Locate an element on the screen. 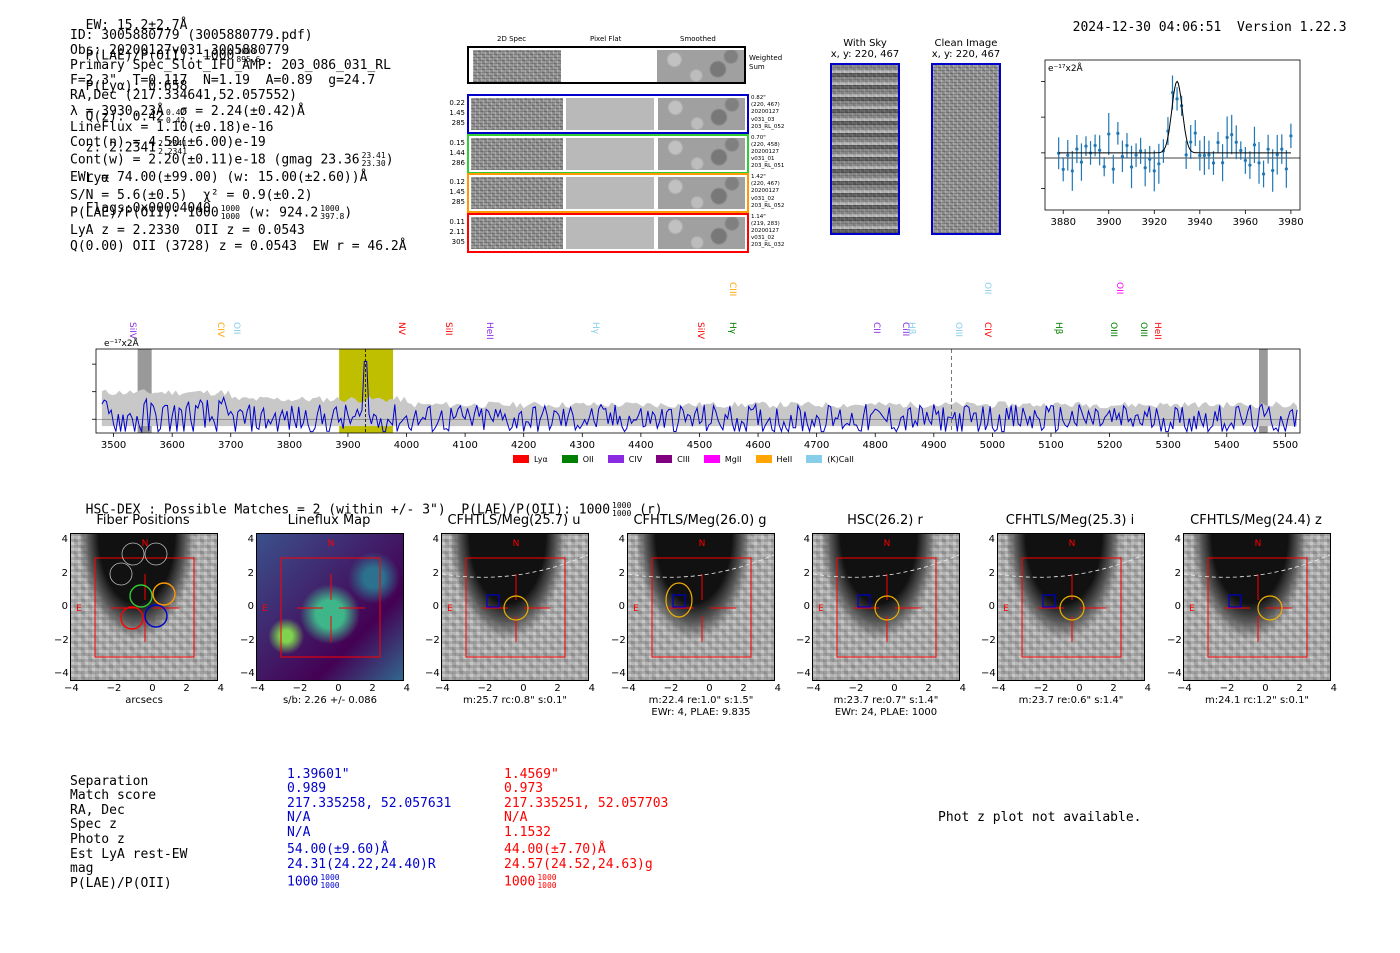 The height and width of the screenshot is (953, 1400). full-spec-xtick-label: 4500 is located at coordinates (699, 445).